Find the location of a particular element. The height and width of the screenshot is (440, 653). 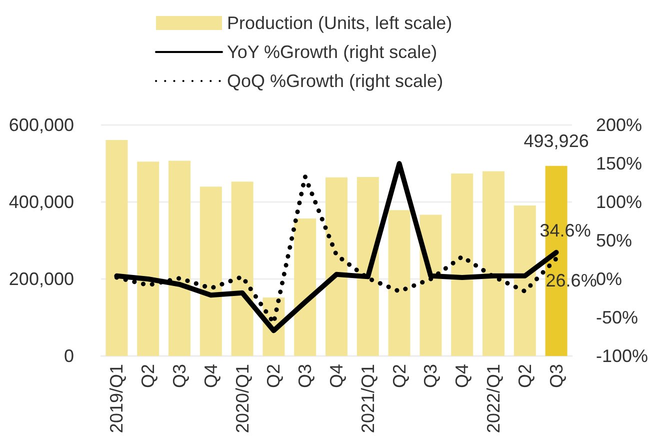

data-label: 493,926 is located at coordinates (556, 140).